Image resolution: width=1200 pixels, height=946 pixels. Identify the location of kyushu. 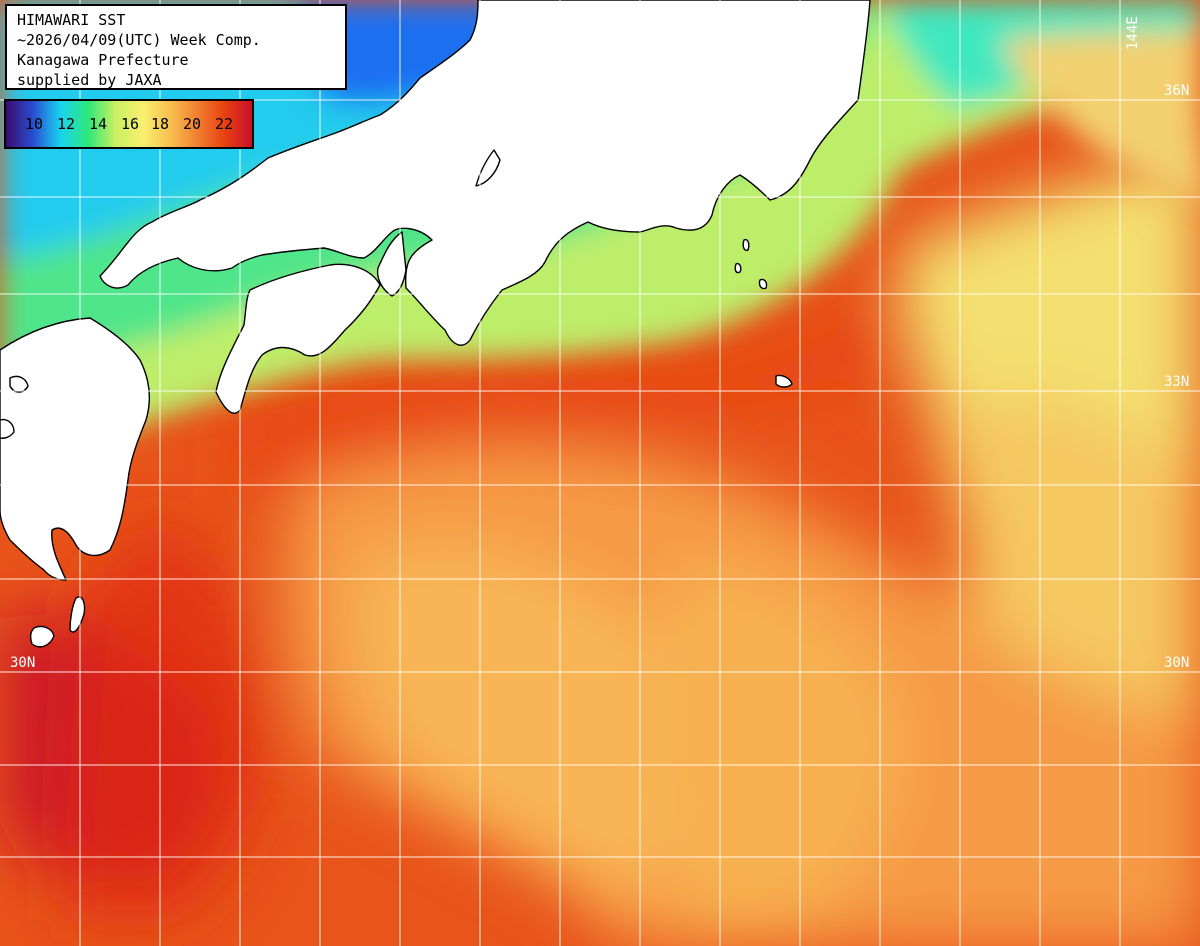
(75, 449).